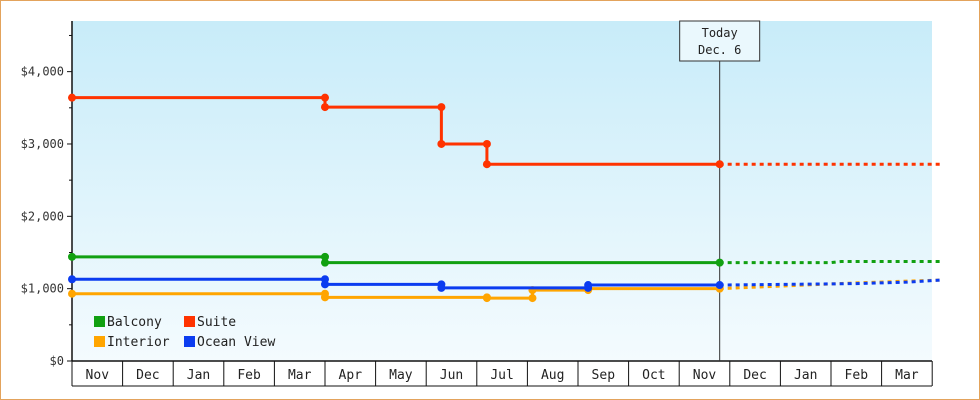 This screenshot has height=400, width=980. Describe the element at coordinates (216, 322) in the screenshot. I see `legend-label-suite: Suite` at that location.